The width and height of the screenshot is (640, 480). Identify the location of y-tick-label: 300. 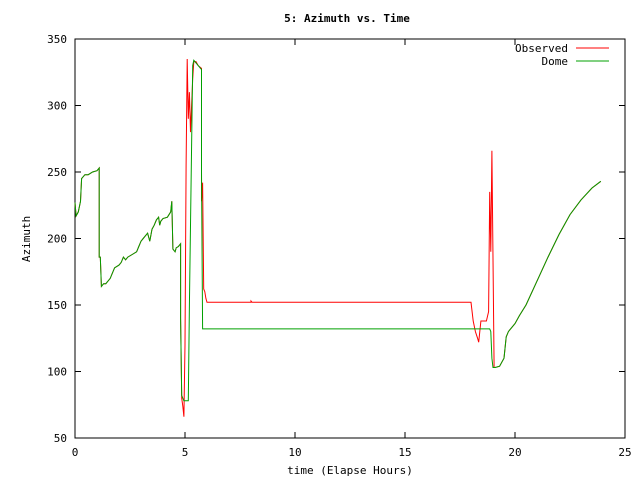
(57, 106).